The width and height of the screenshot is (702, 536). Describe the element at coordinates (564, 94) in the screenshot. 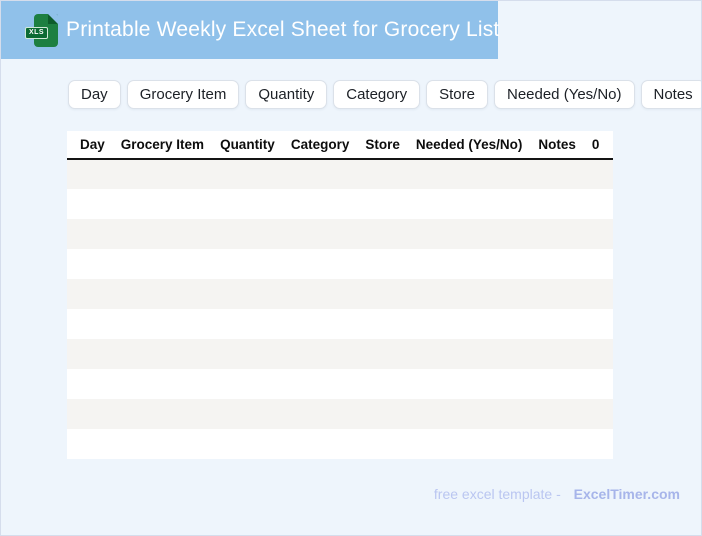

I see `chip-needed: Needed (Yes/No)` at that location.